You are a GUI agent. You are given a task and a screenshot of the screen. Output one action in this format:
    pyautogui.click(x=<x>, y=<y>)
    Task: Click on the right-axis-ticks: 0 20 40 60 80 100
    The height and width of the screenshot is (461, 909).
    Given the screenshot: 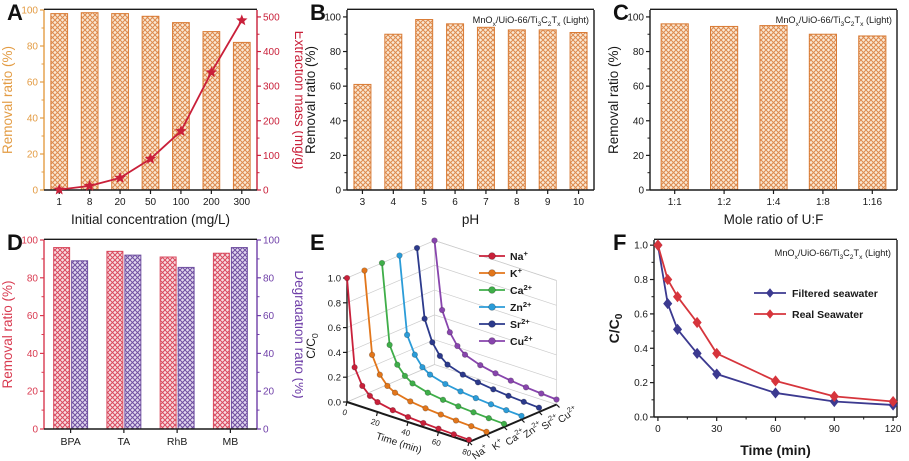 What is the action you would take?
    pyautogui.click(x=268, y=336)
    